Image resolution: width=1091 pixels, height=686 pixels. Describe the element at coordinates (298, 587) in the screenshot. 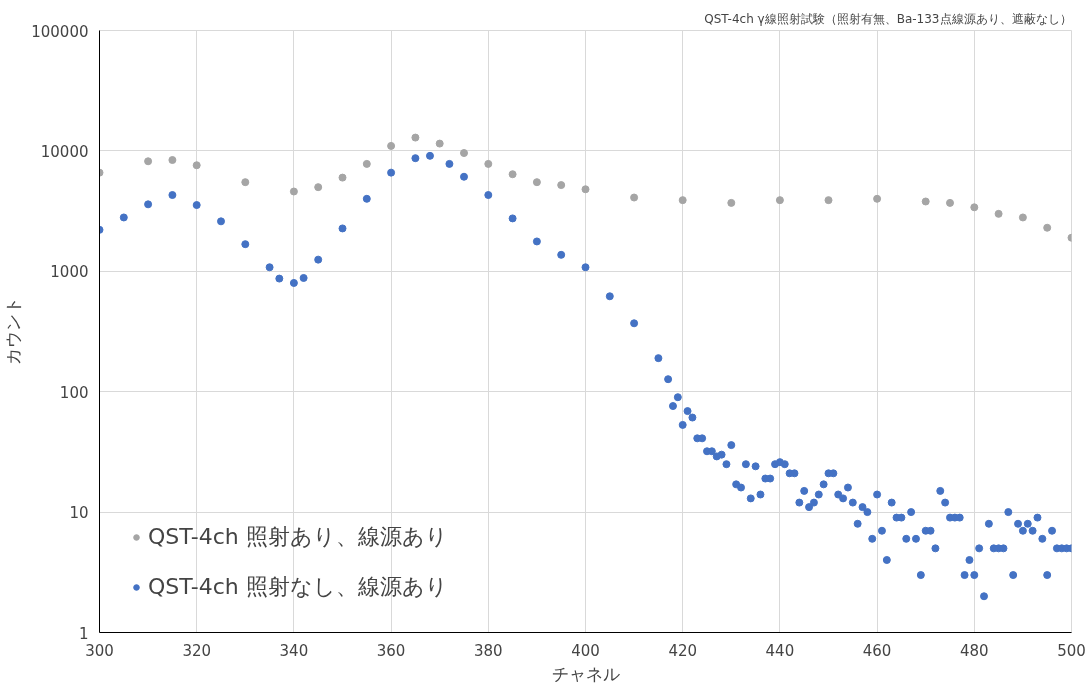

I see `legend-label: QST-4ch 照射なし、線源あり` at that location.